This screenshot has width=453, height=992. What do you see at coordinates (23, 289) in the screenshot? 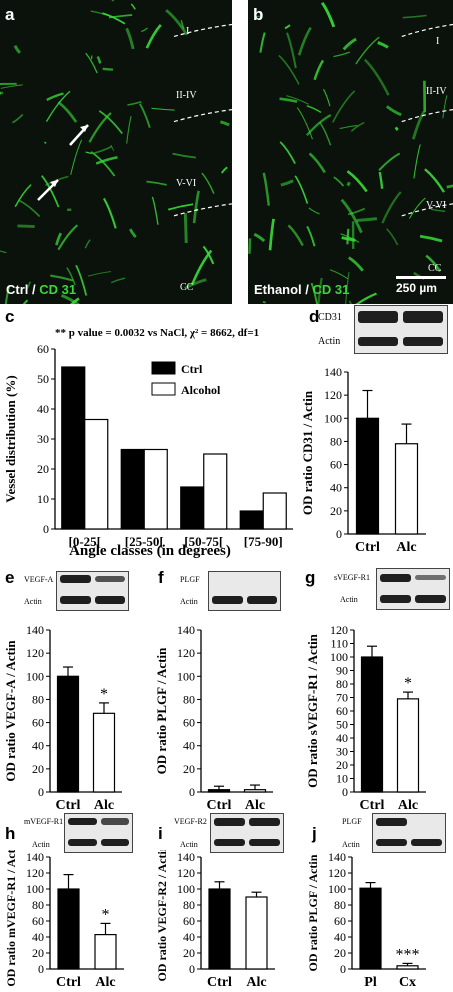
I see `caption-prefix: Ctrl /` at bounding box center [23, 289].